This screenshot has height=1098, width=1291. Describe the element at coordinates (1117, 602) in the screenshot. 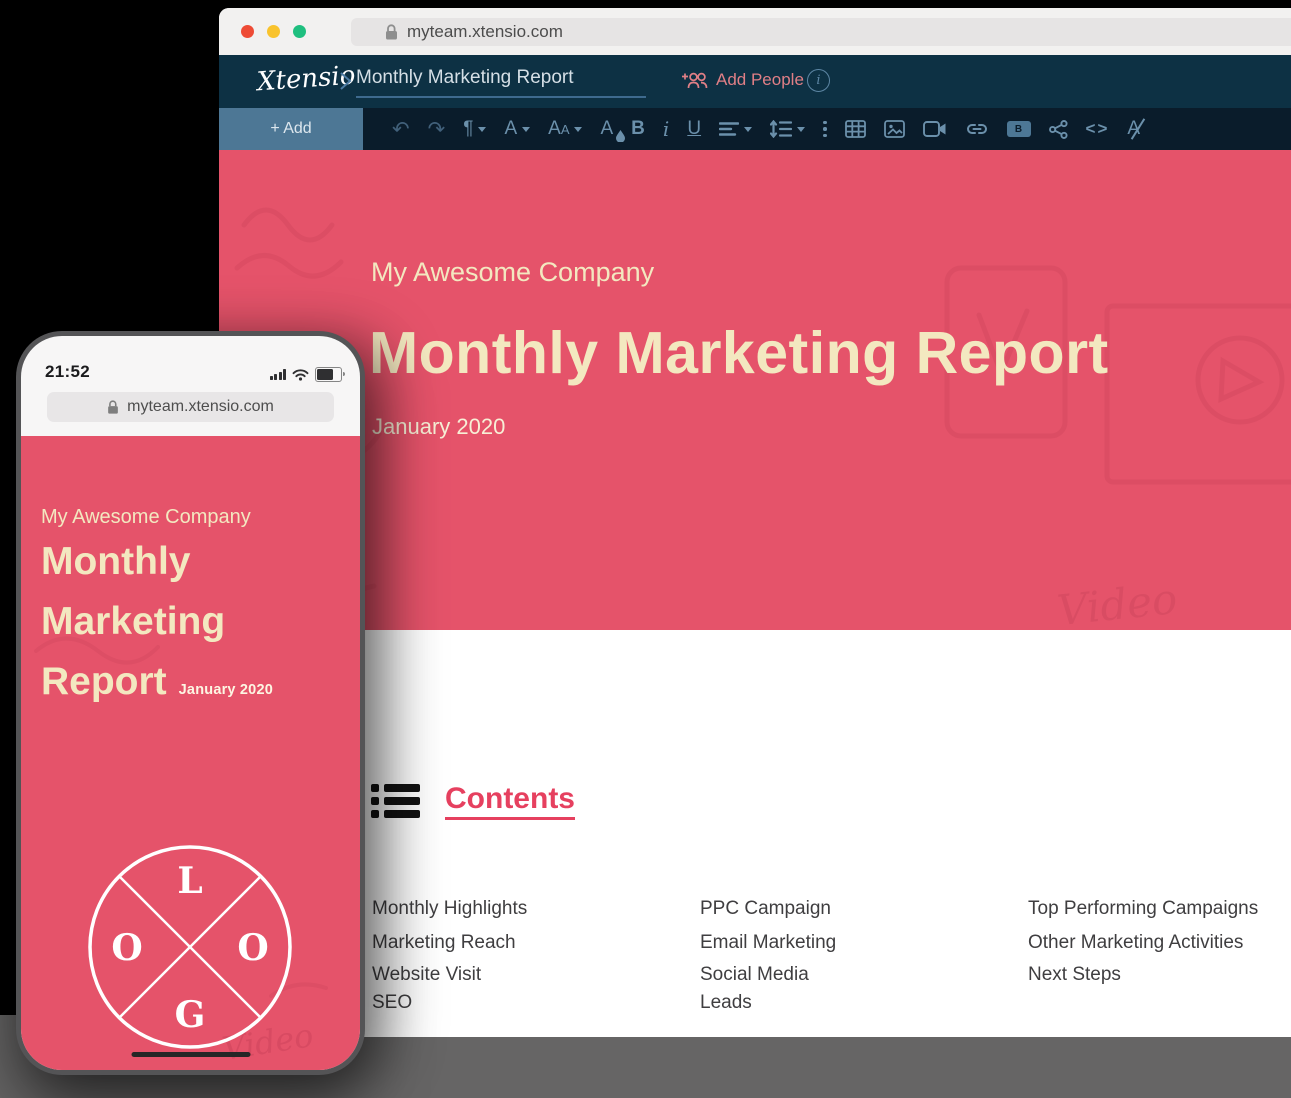

I see `video-doodle-text: Video` at that location.